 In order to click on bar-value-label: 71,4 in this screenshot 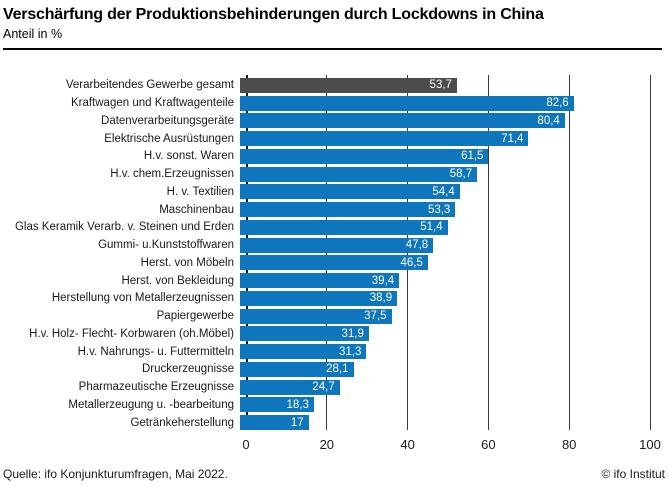, I will do `click(512, 138)`.